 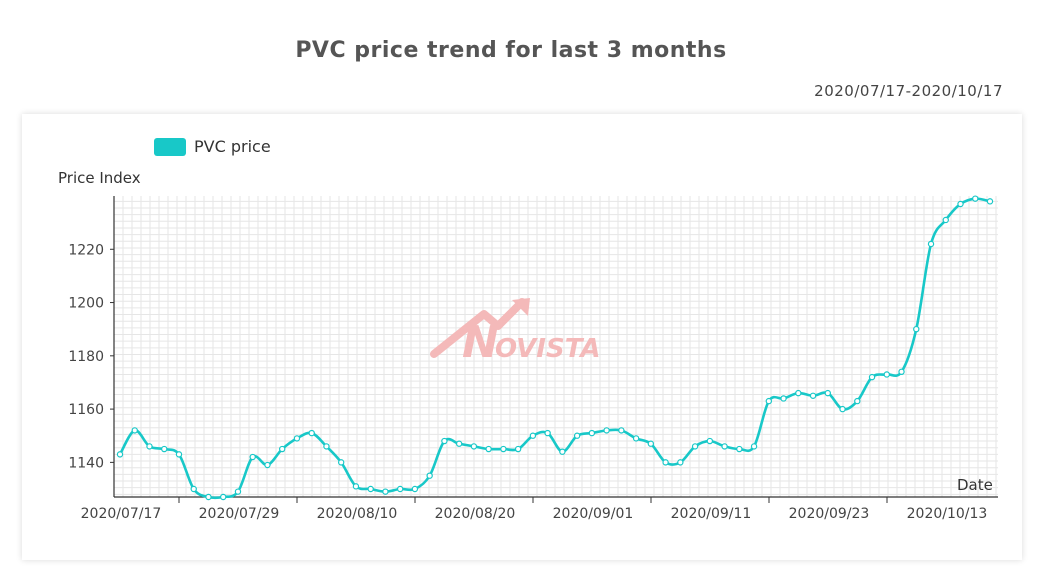 I want to click on y-axis-ticks: 1140 1160 1180 1200 1220, so click(x=91, y=356).